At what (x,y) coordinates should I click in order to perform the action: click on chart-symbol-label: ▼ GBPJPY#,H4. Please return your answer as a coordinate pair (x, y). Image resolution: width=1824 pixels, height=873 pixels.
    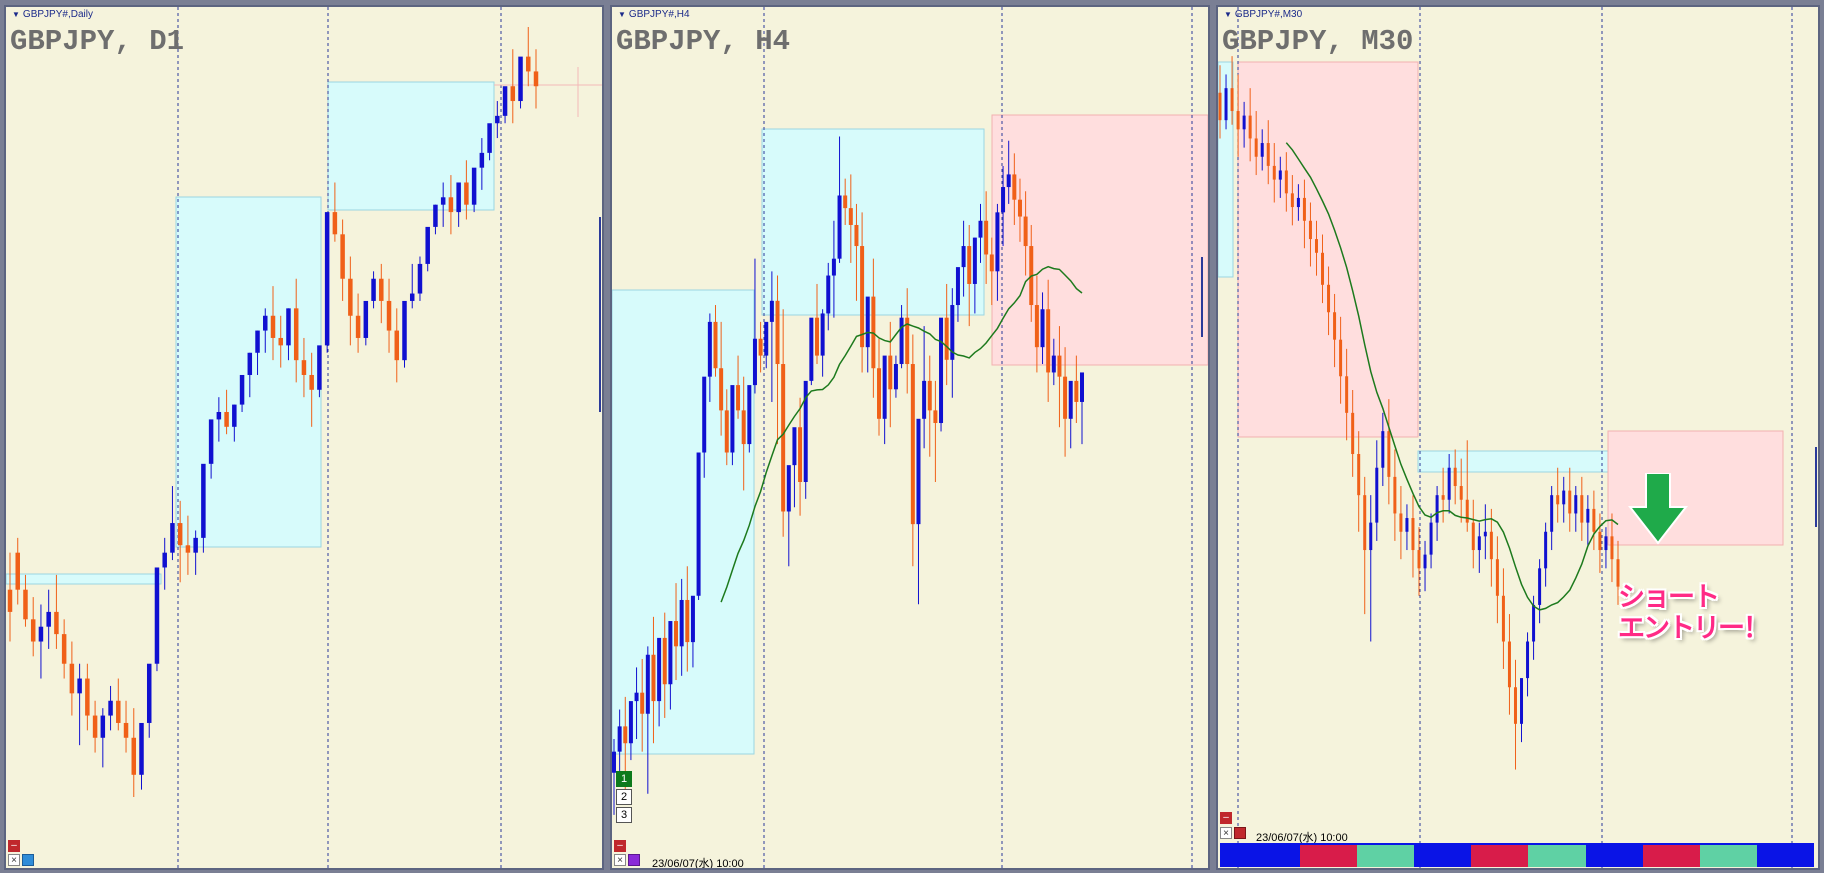
    Looking at the image, I should click on (654, 14).